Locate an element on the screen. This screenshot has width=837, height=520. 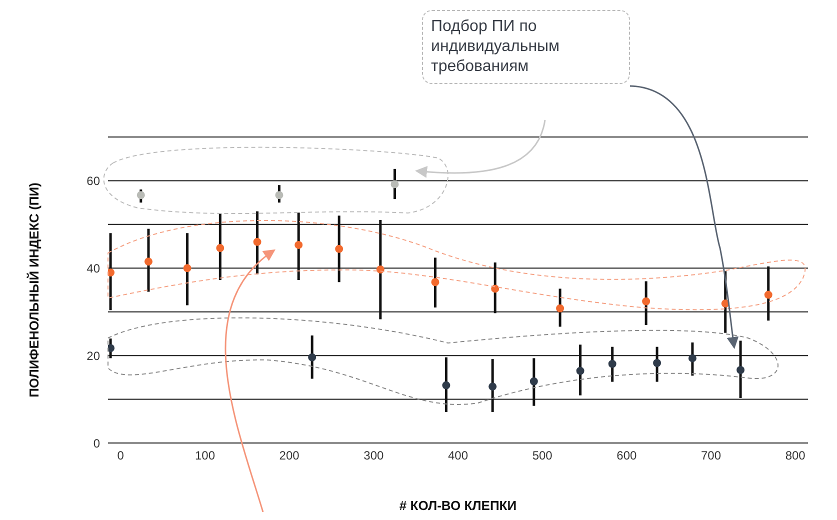
x-tick-label: 600 is located at coordinates (627, 455).